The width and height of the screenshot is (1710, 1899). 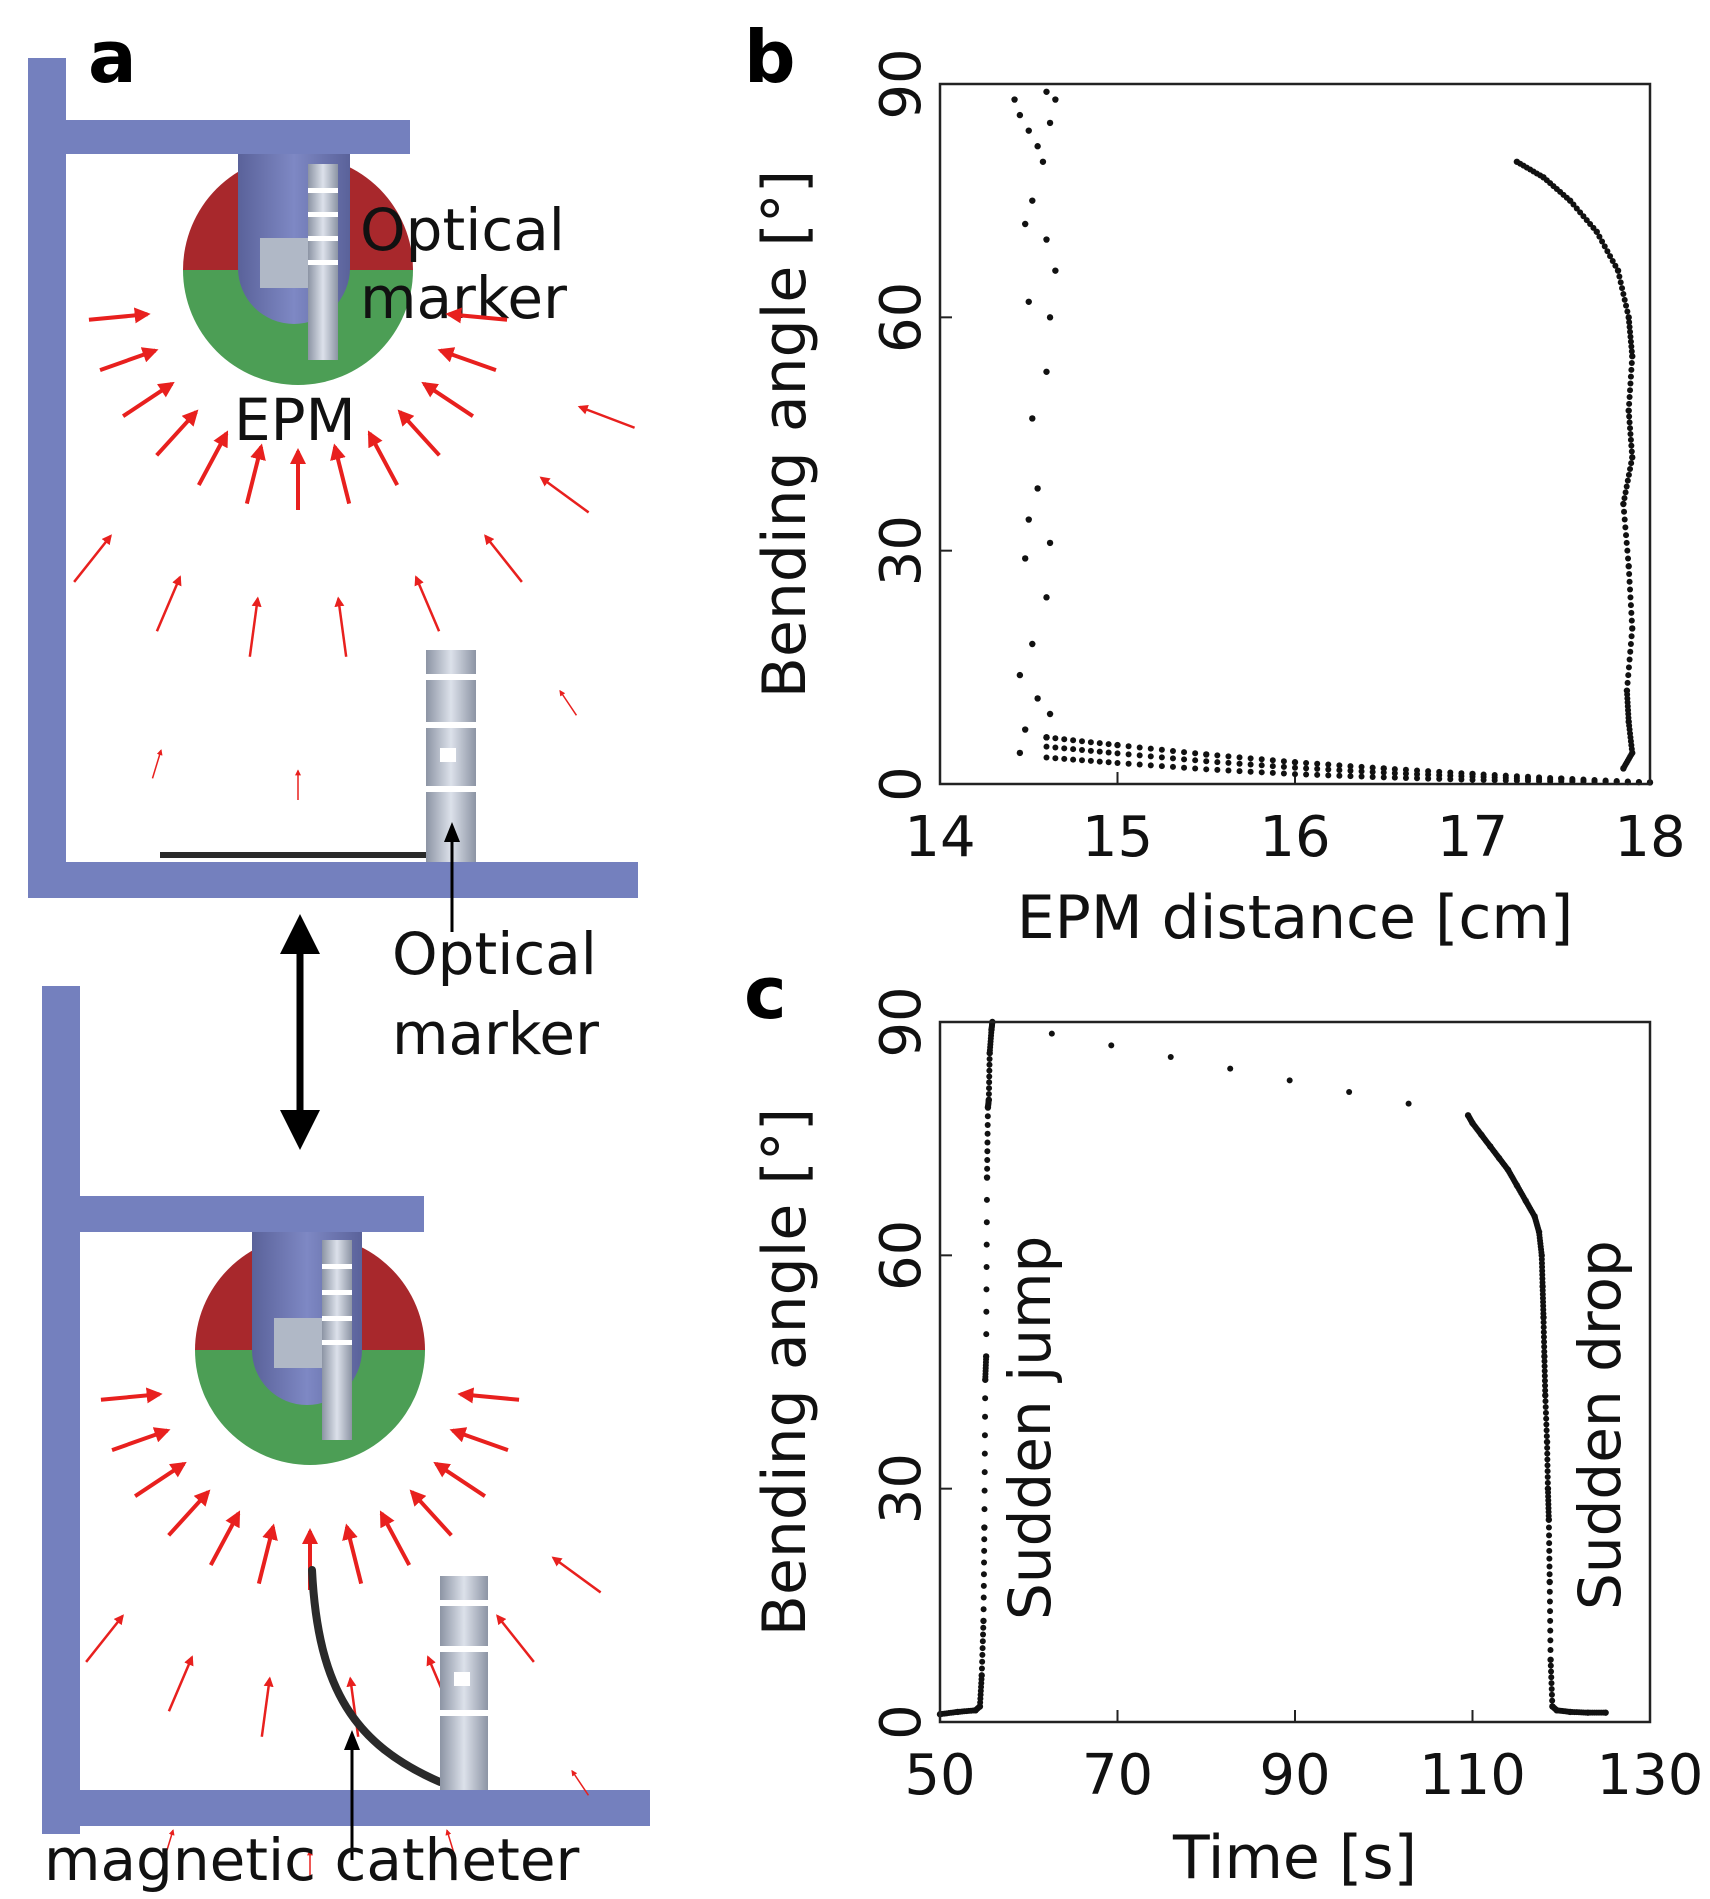 What do you see at coordinates (300, 1032) in the screenshot?
I see `double-arrow-icon` at bounding box center [300, 1032].